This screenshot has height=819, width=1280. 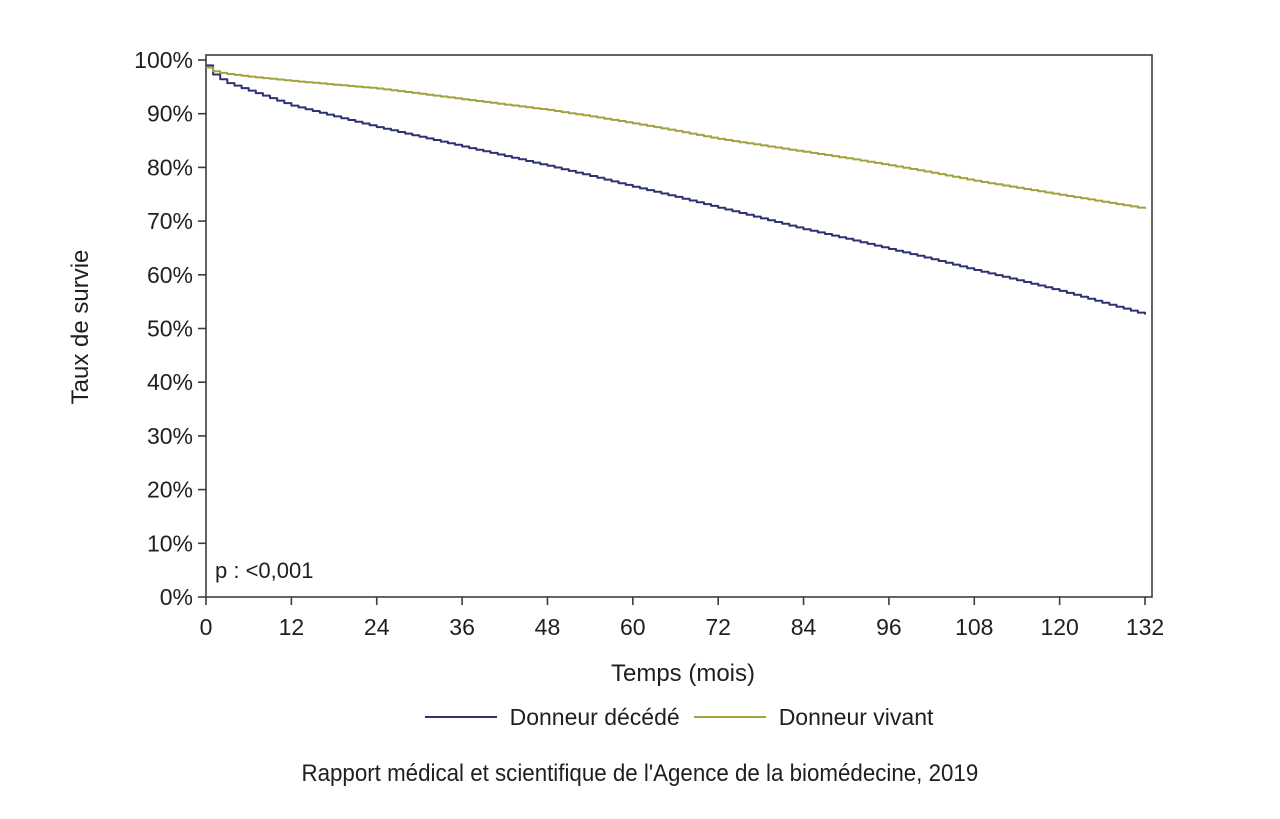 I want to click on x-axis-title: Temps (mois), so click(x=683, y=673).